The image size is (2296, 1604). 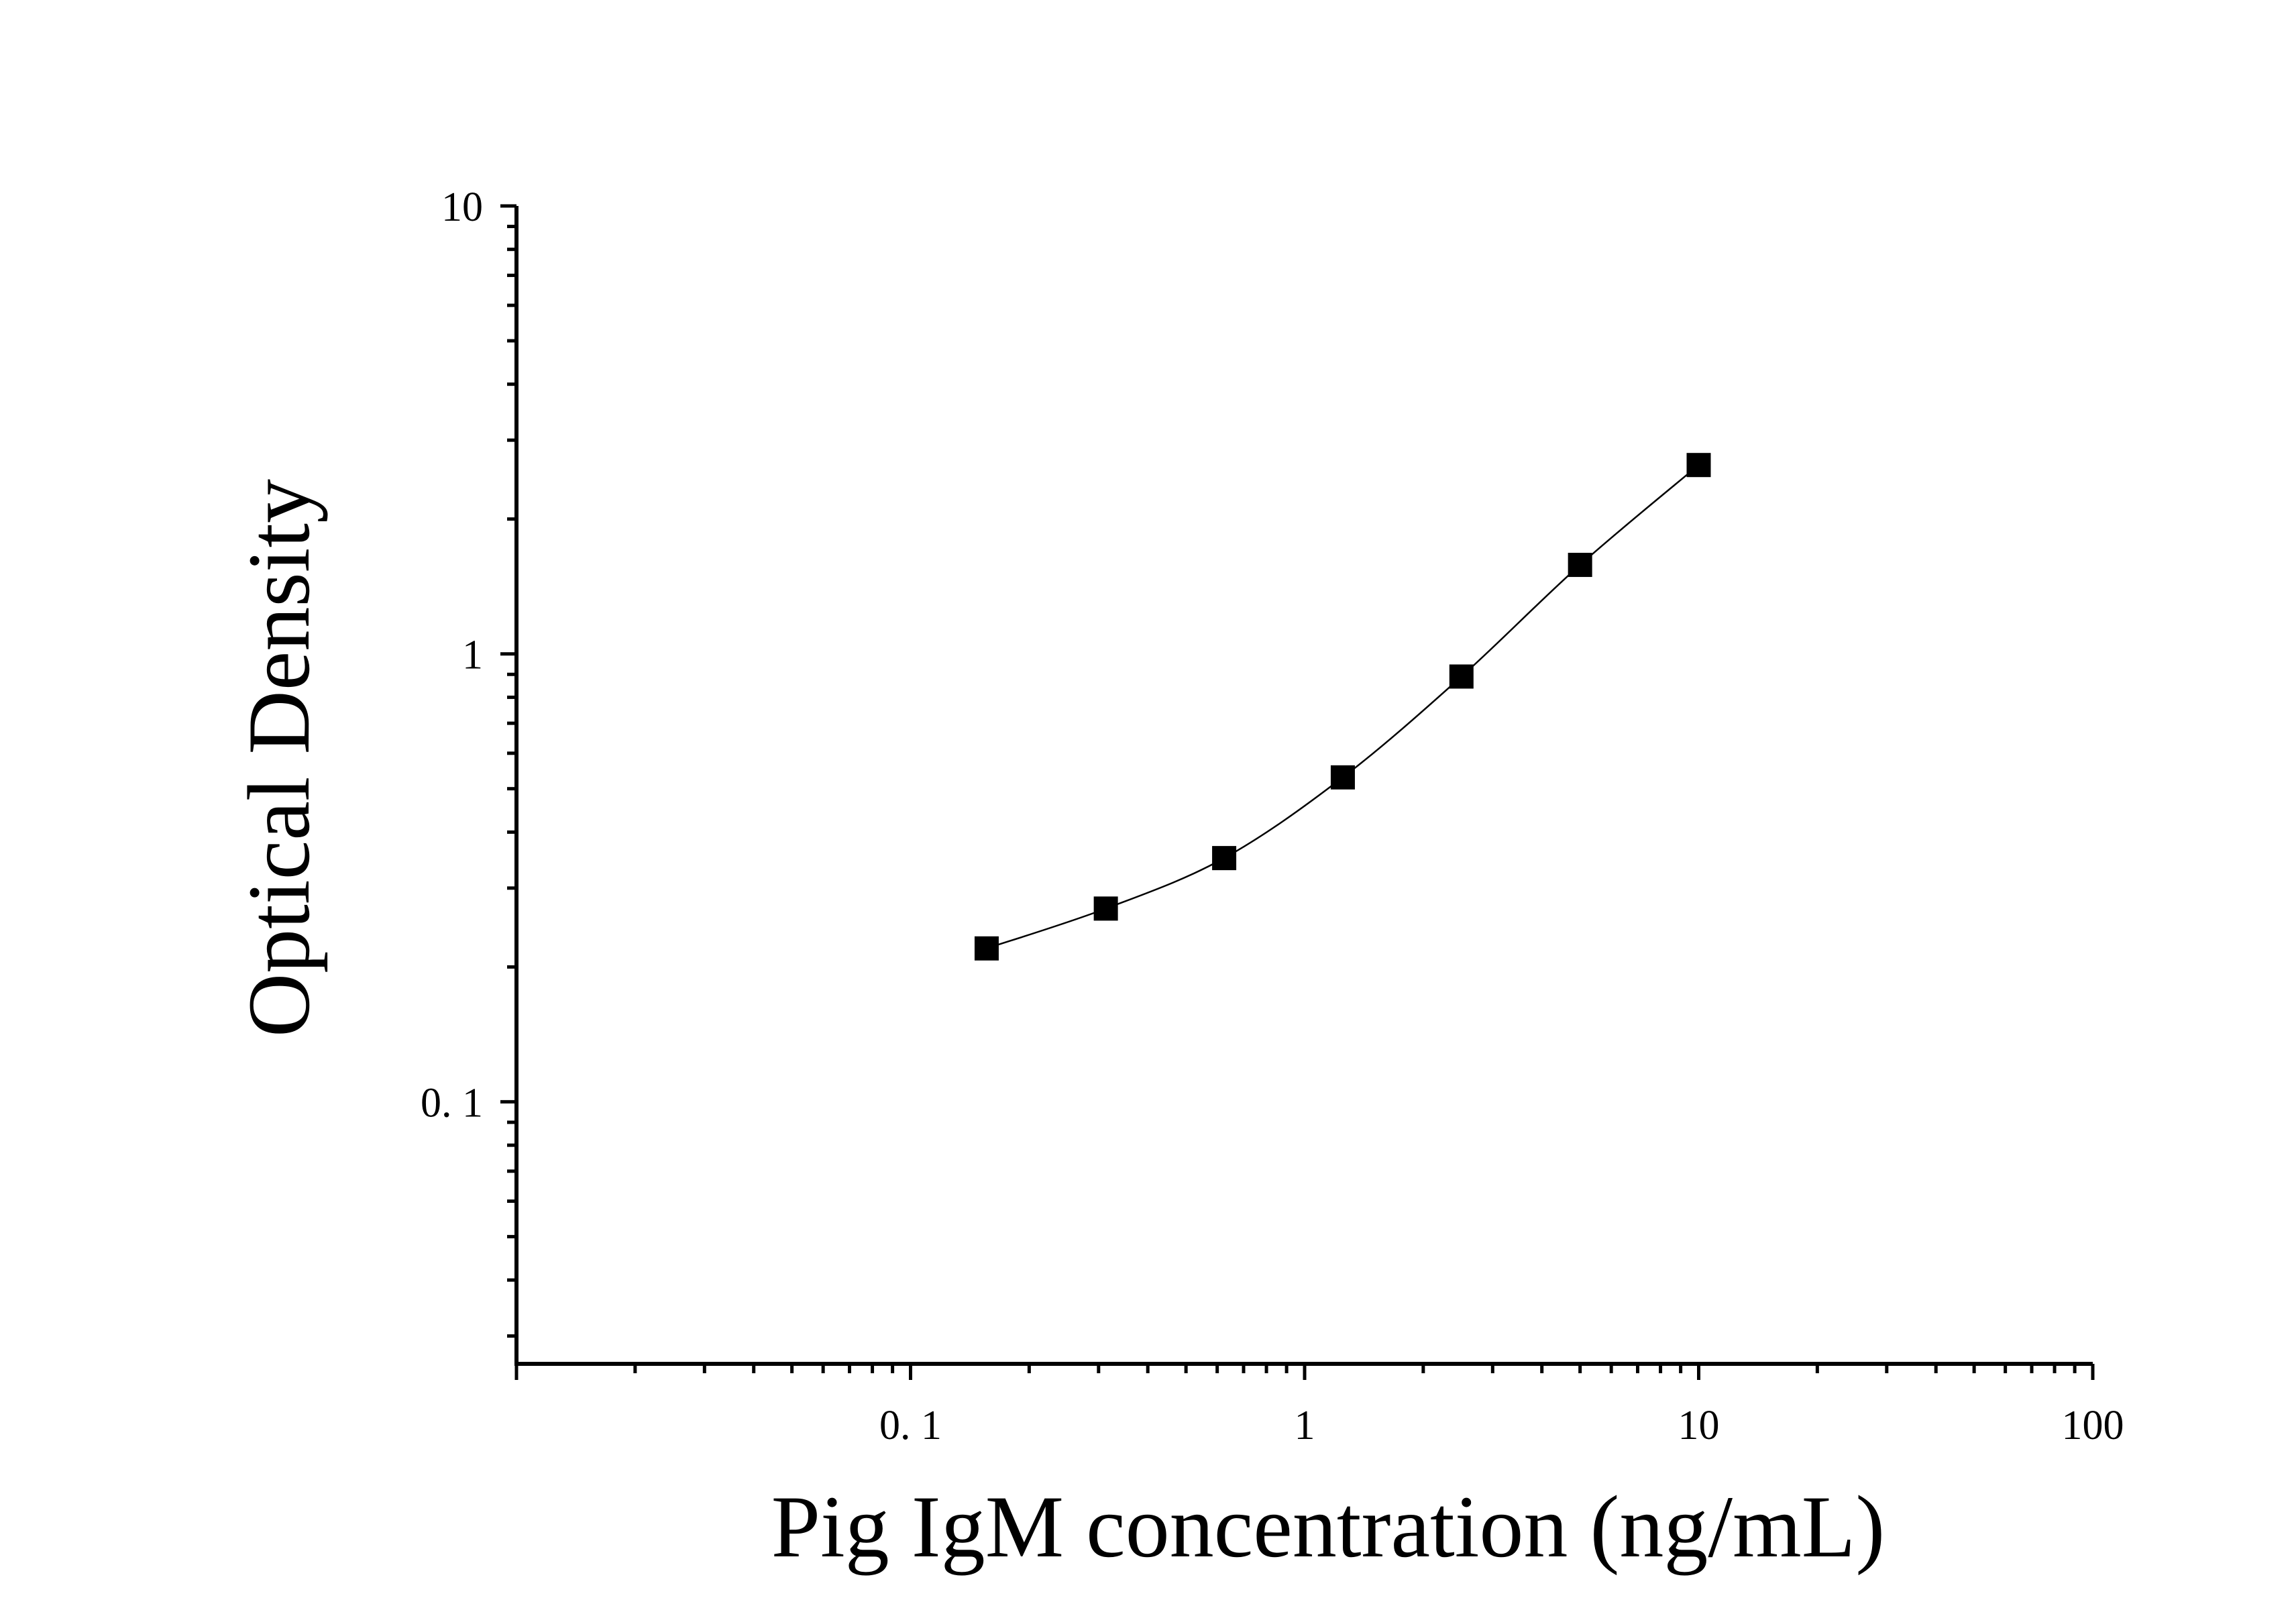 What do you see at coordinates (2093, 1425) in the screenshot?
I see `x-tick-label: 100` at bounding box center [2093, 1425].